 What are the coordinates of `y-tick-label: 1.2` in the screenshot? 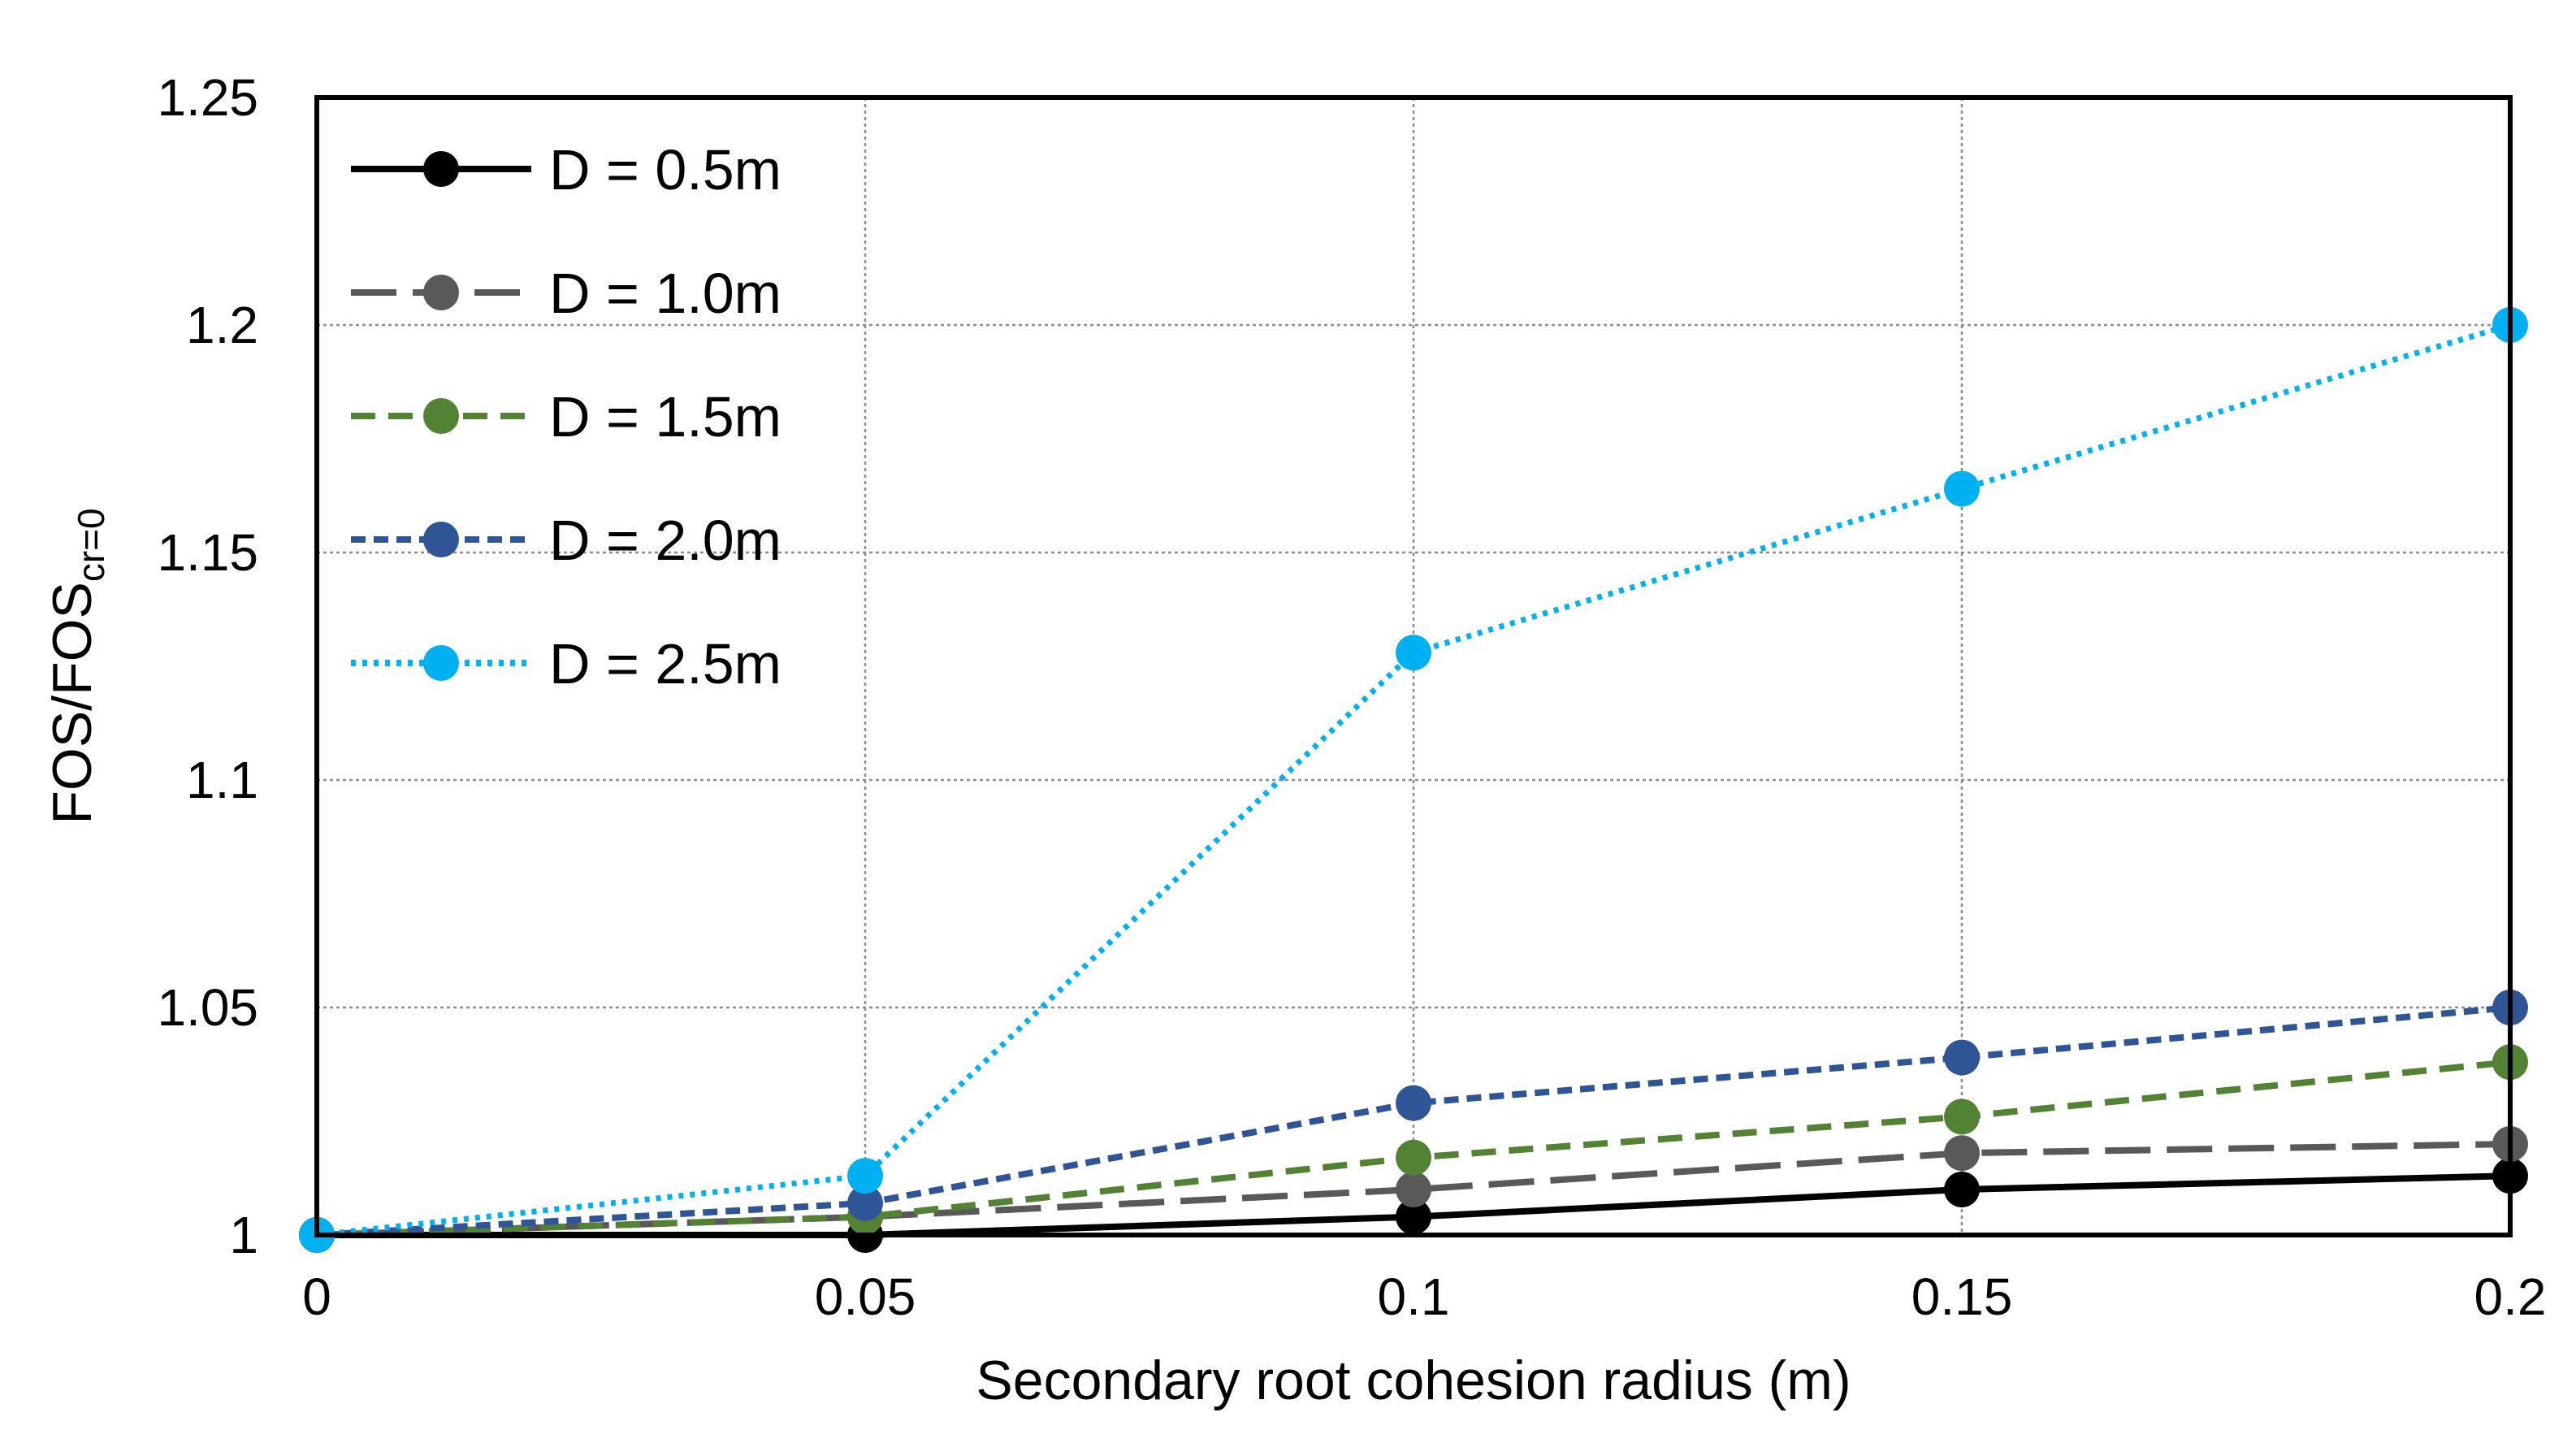 It's located at (222, 325).